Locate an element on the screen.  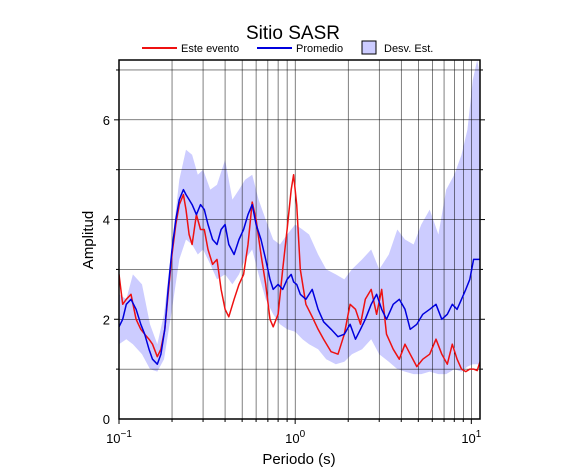
legend: Este evento Promedio Desv. Est. is located at coordinates (287, 47).